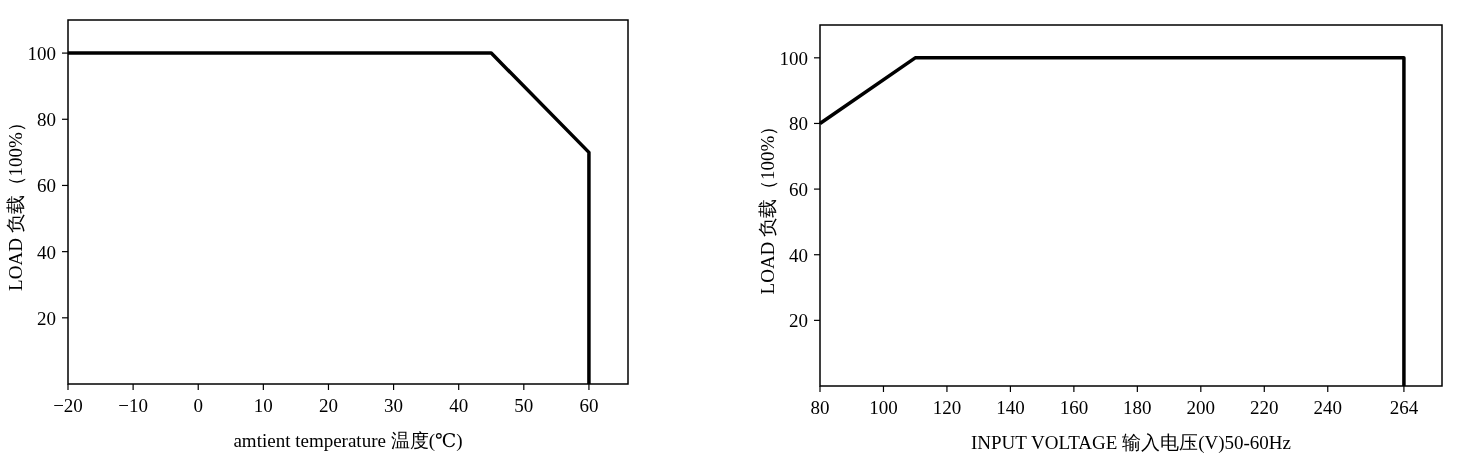 This screenshot has height=468, width=1462. Describe the element at coordinates (589, 405) in the screenshot. I see `x-tick-label: 60` at that location.